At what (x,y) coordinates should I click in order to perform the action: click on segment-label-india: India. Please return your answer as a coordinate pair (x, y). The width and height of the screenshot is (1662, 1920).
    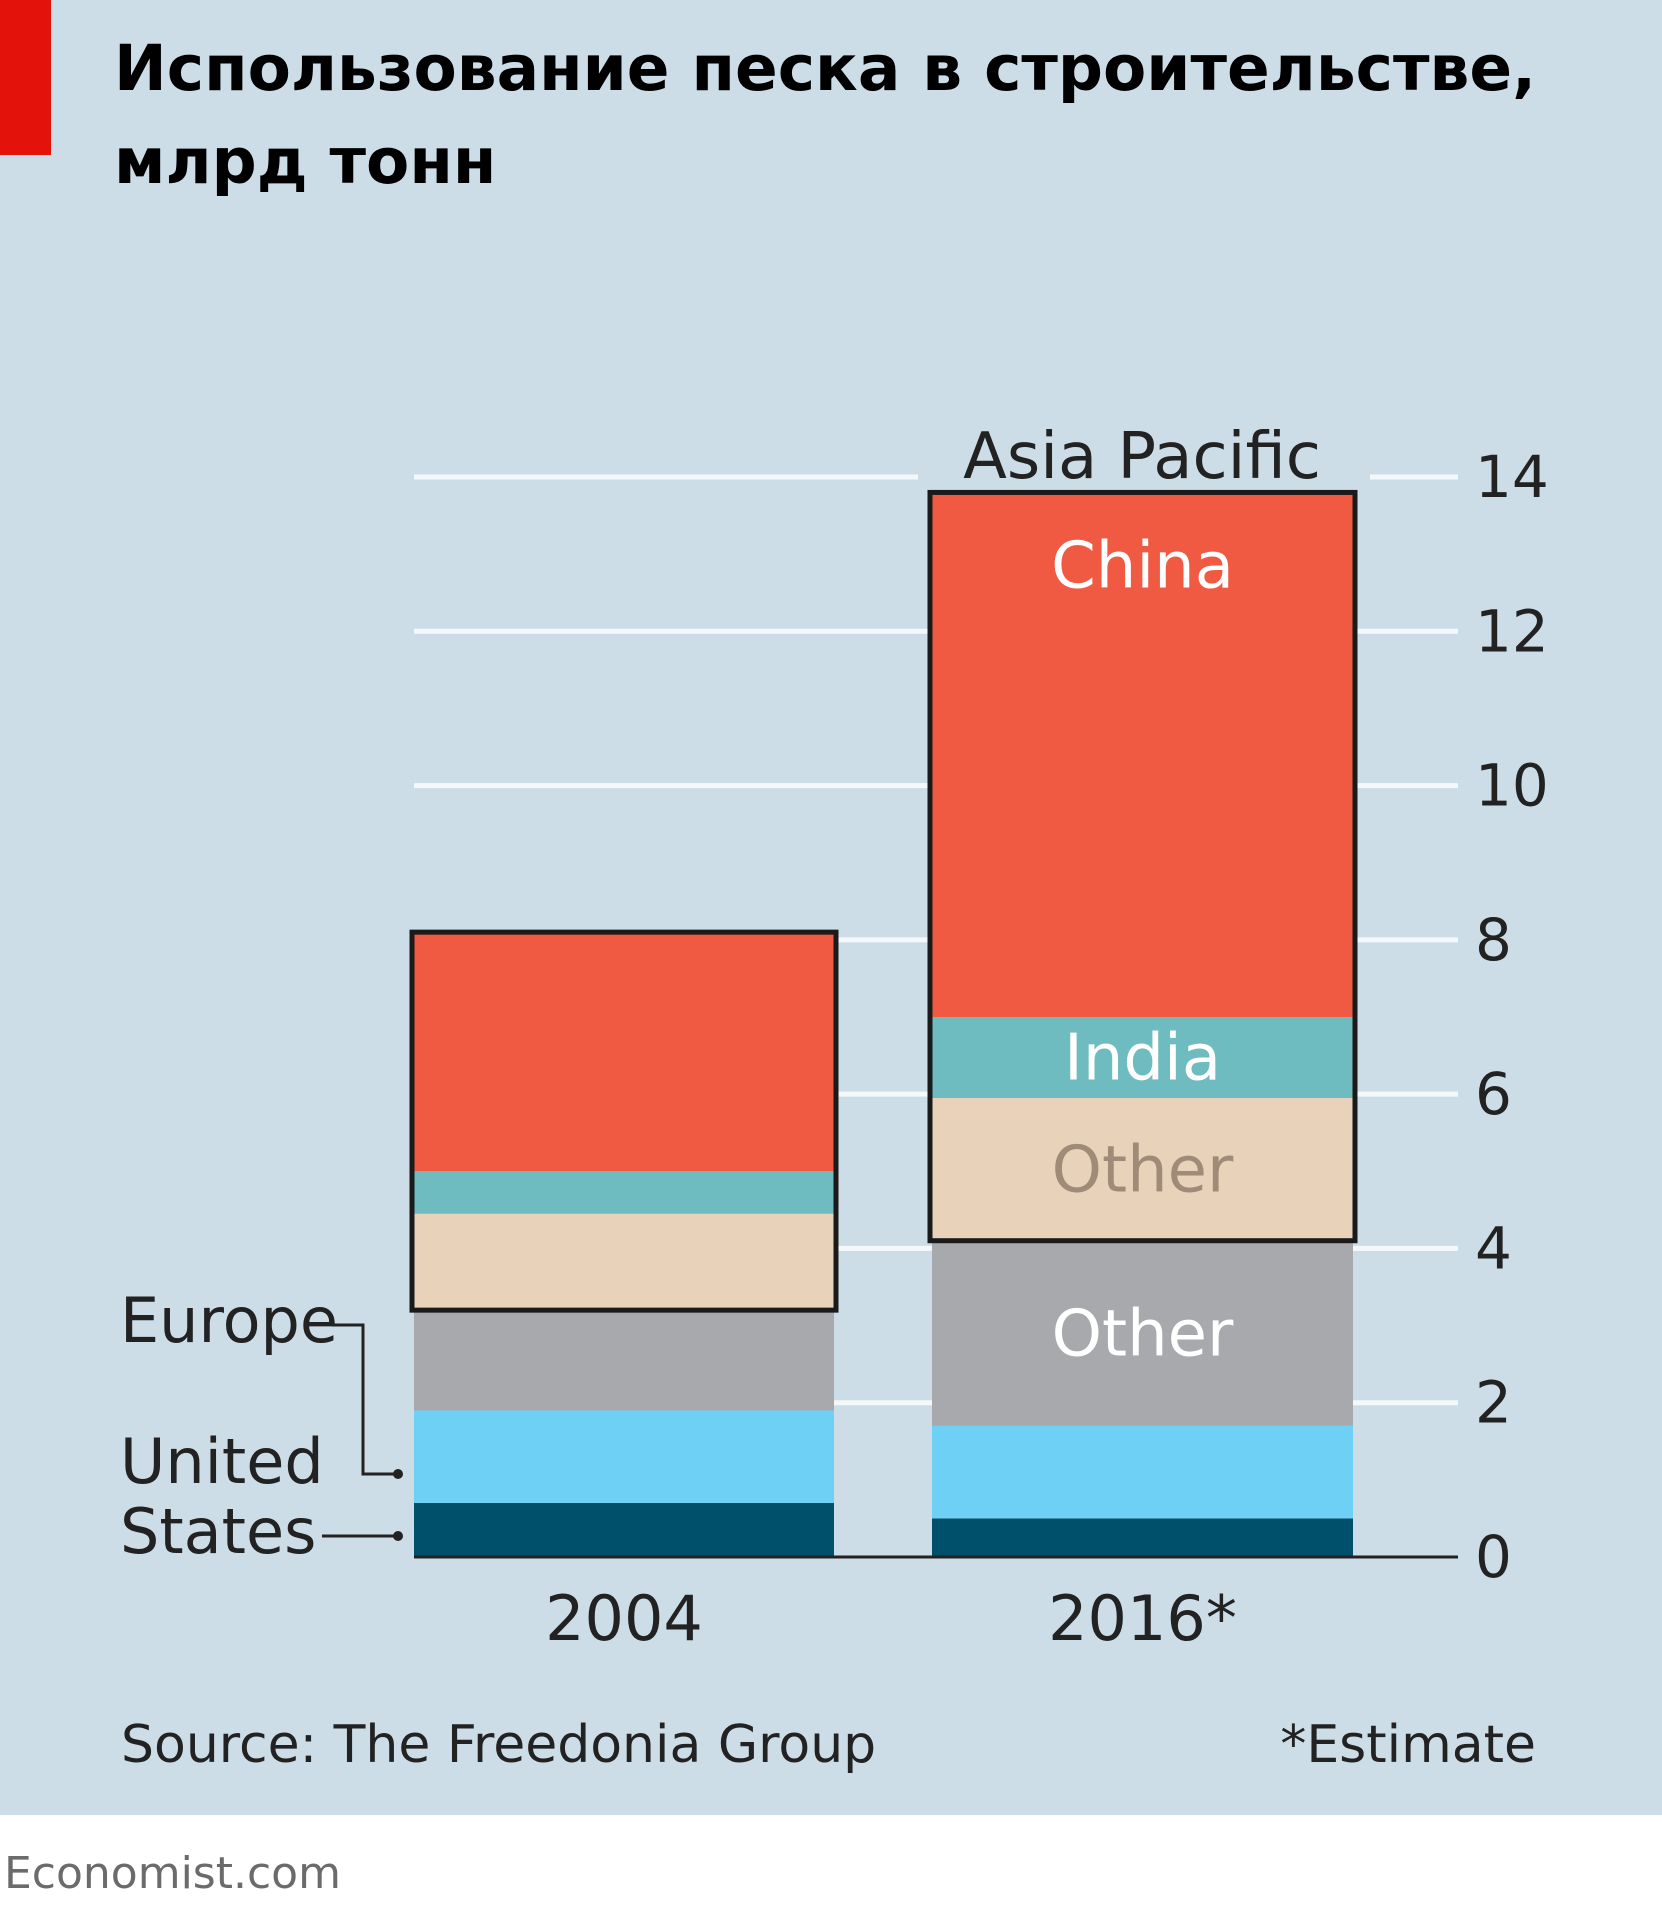
    Looking at the image, I should click on (1142, 1059).